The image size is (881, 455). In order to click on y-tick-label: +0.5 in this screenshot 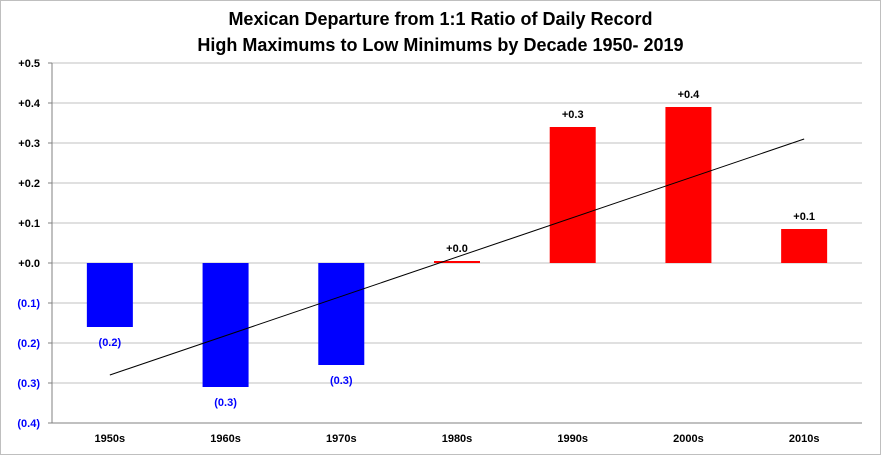, I will do `click(29, 64)`.